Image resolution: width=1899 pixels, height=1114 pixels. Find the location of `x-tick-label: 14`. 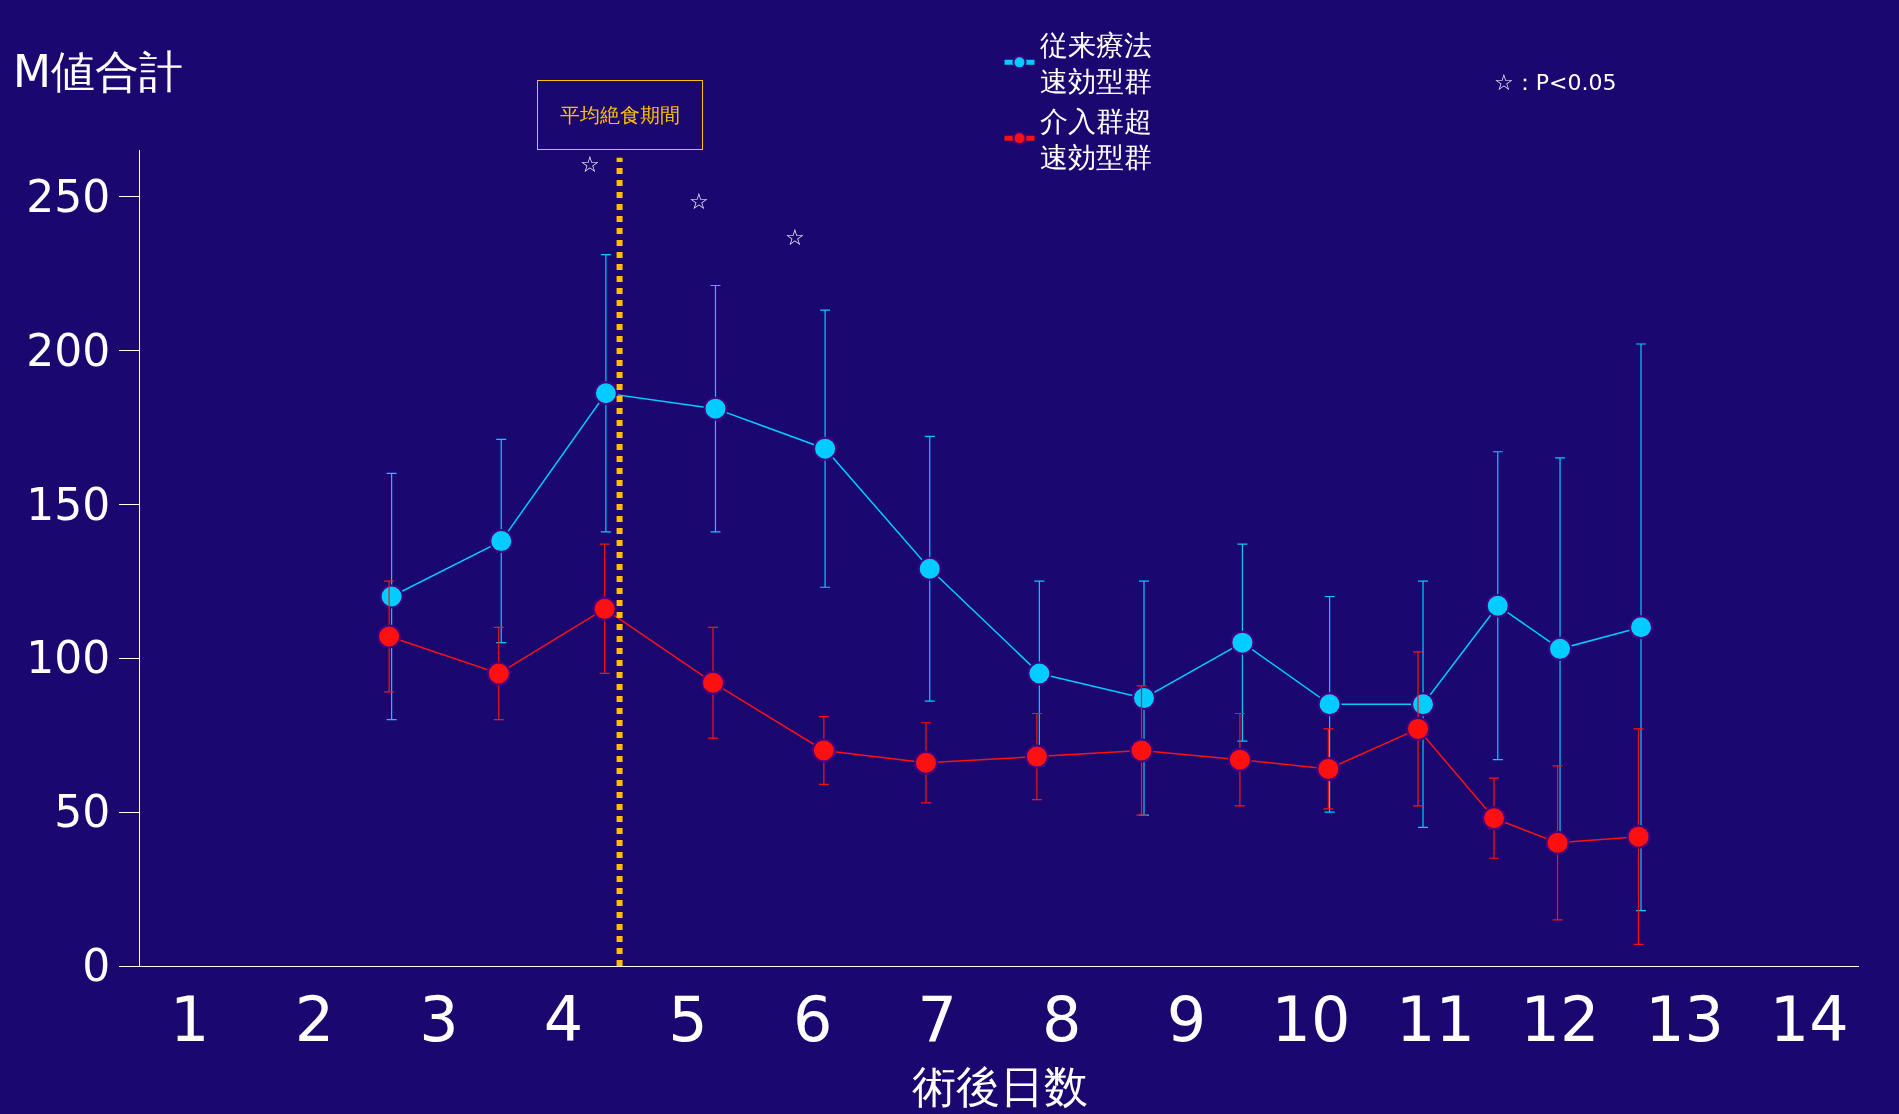

x-tick-label: 14 is located at coordinates (1809, 1020).